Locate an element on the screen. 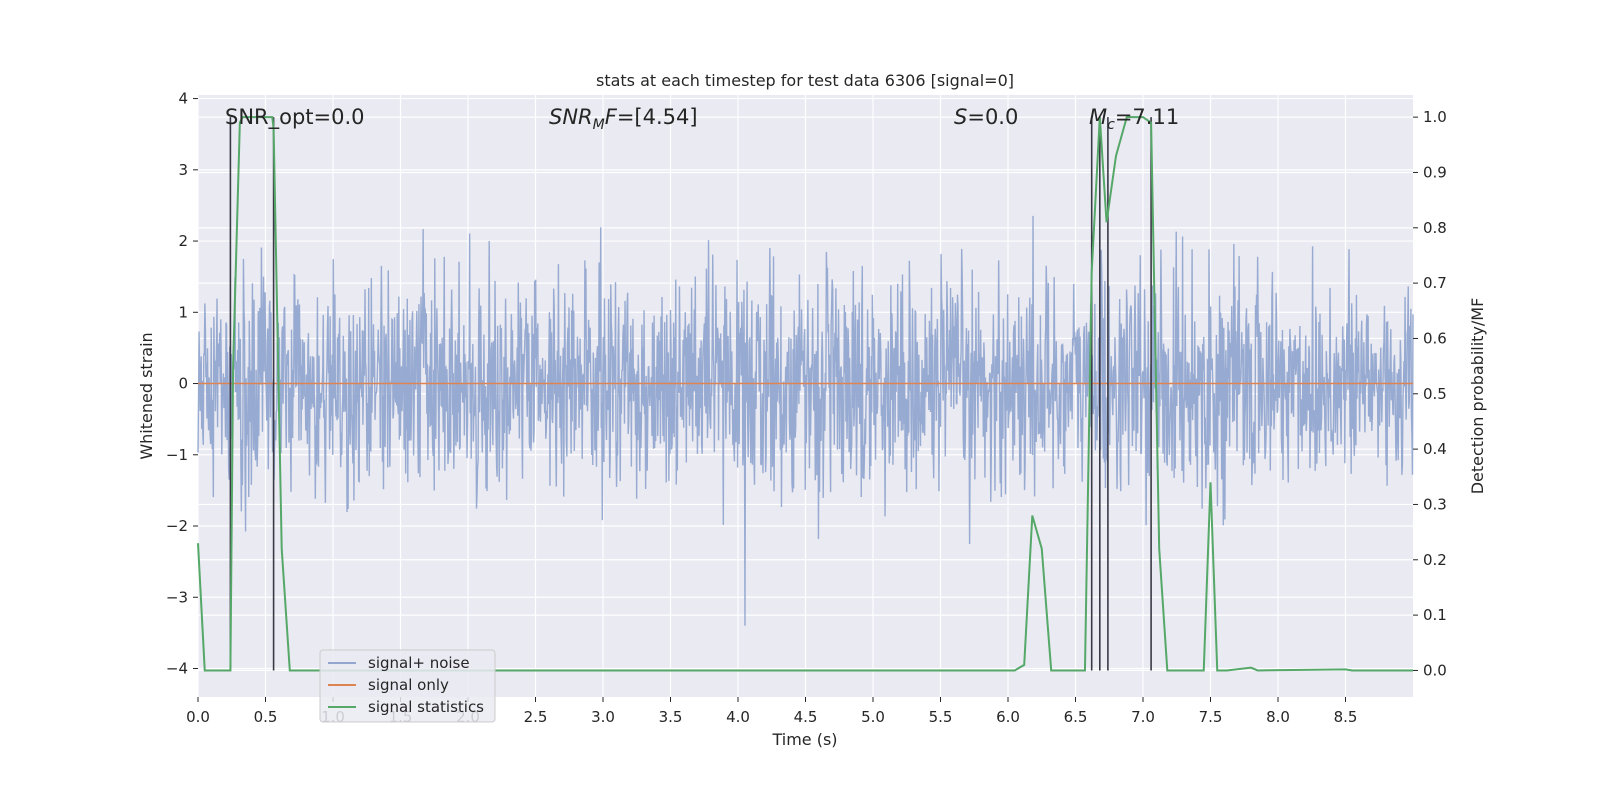 The height and width of the screenshot is (800, 1600). x-tick-label: 6.5 is located at coordinates (1076, 717).